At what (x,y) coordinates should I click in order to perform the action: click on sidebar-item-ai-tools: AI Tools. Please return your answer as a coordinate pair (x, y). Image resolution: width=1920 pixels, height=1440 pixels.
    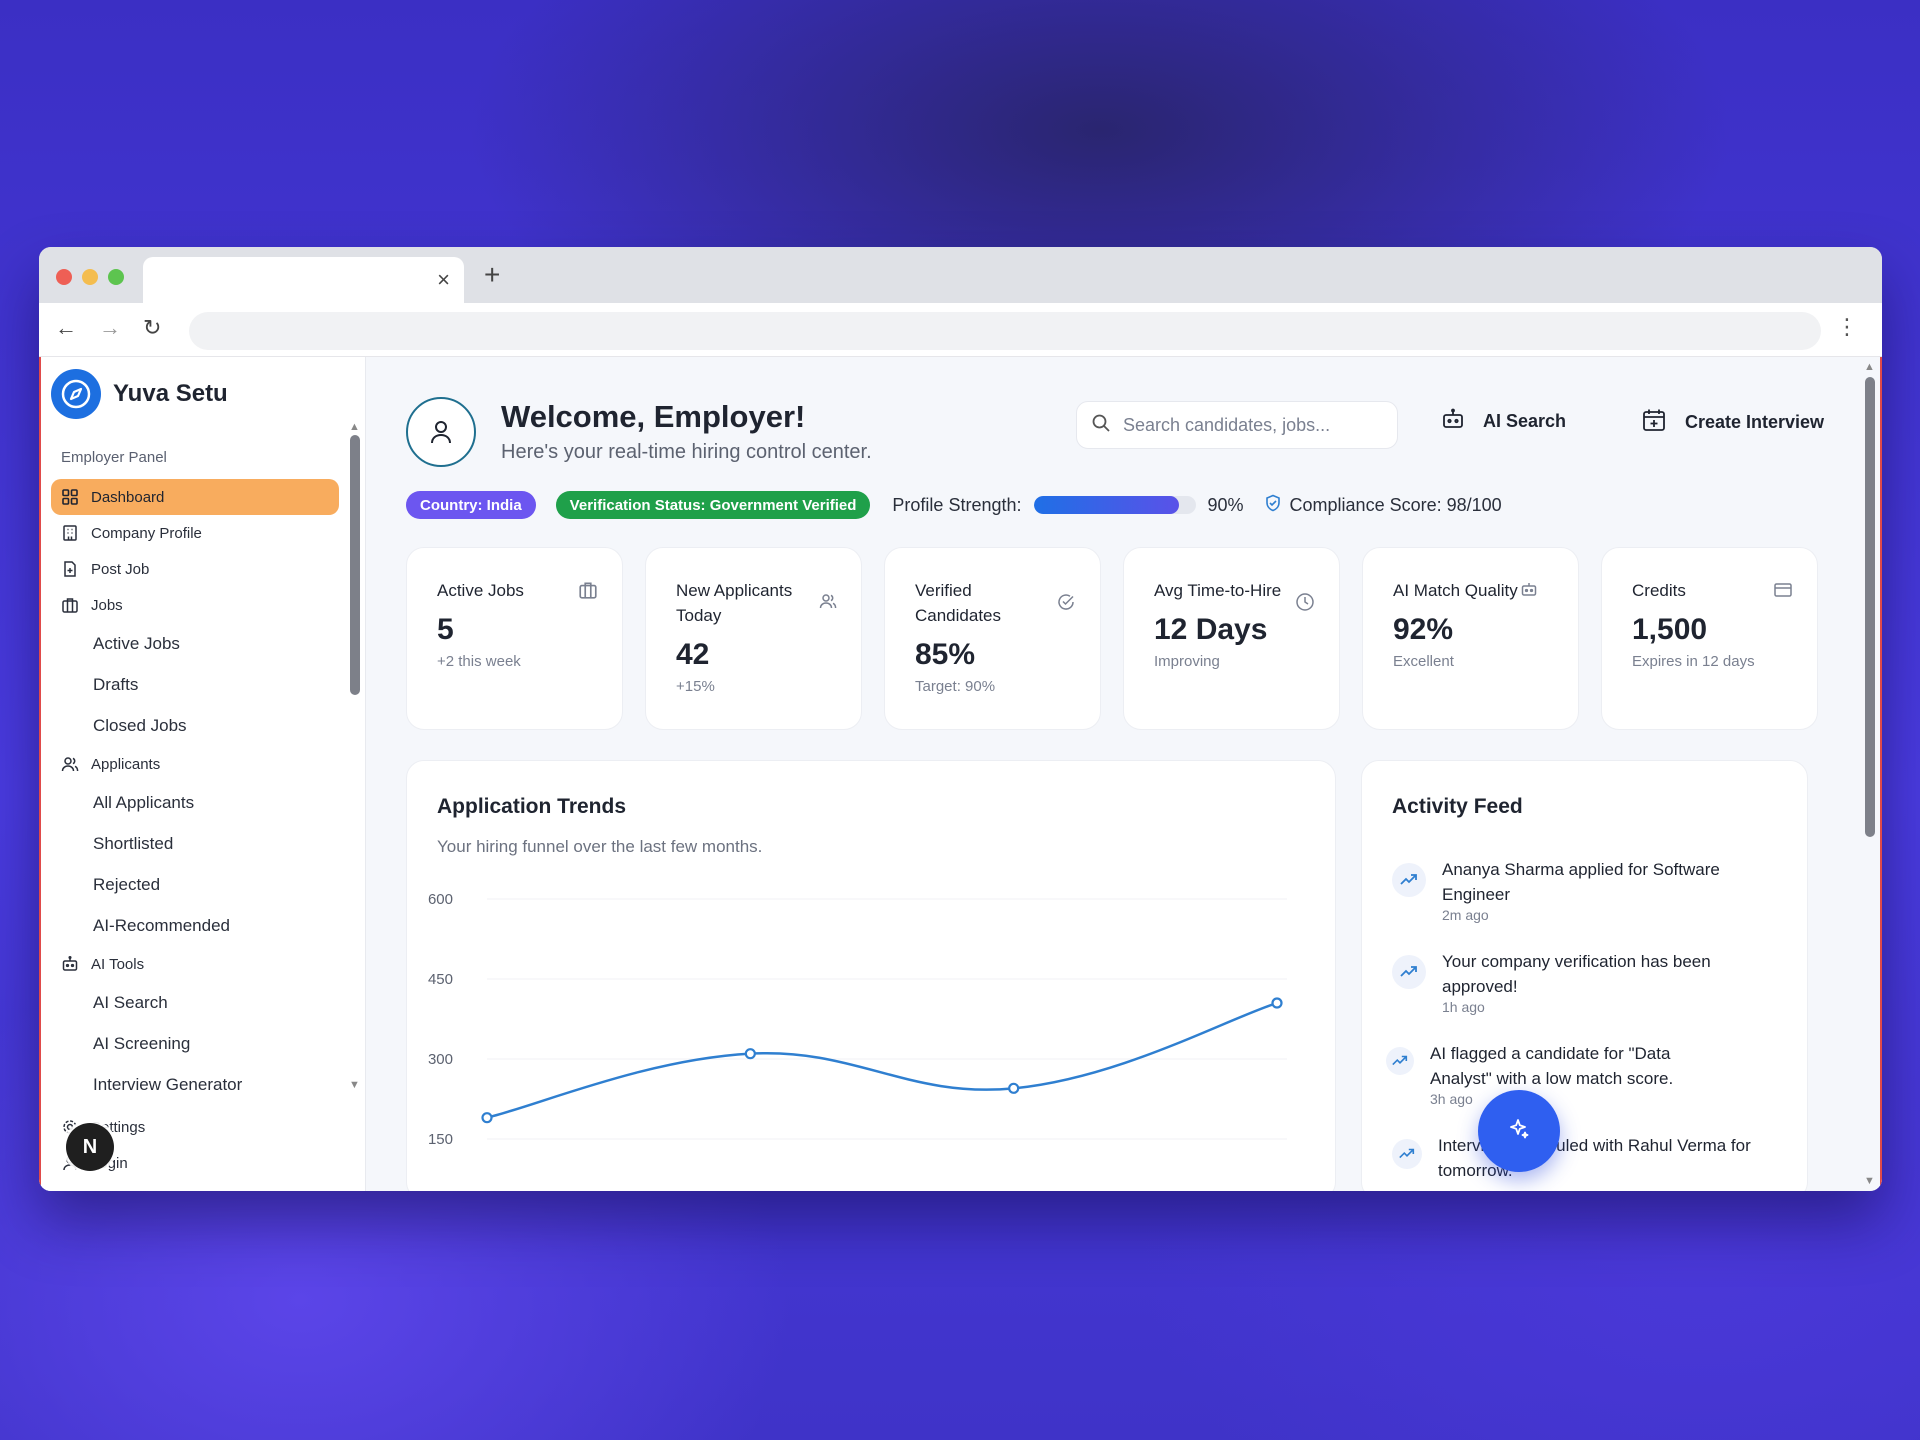
    Looking at the image, I should click on (195, 964).